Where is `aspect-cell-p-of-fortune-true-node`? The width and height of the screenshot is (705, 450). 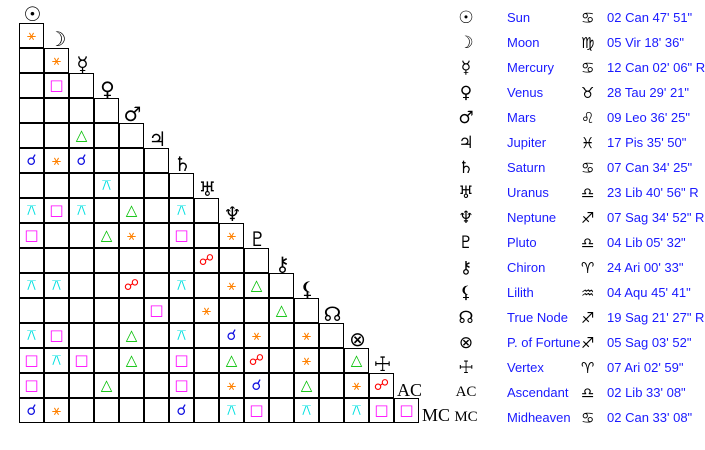
aspect-cell-p-of-fortune-true-node is located at coordinates (331, 335).